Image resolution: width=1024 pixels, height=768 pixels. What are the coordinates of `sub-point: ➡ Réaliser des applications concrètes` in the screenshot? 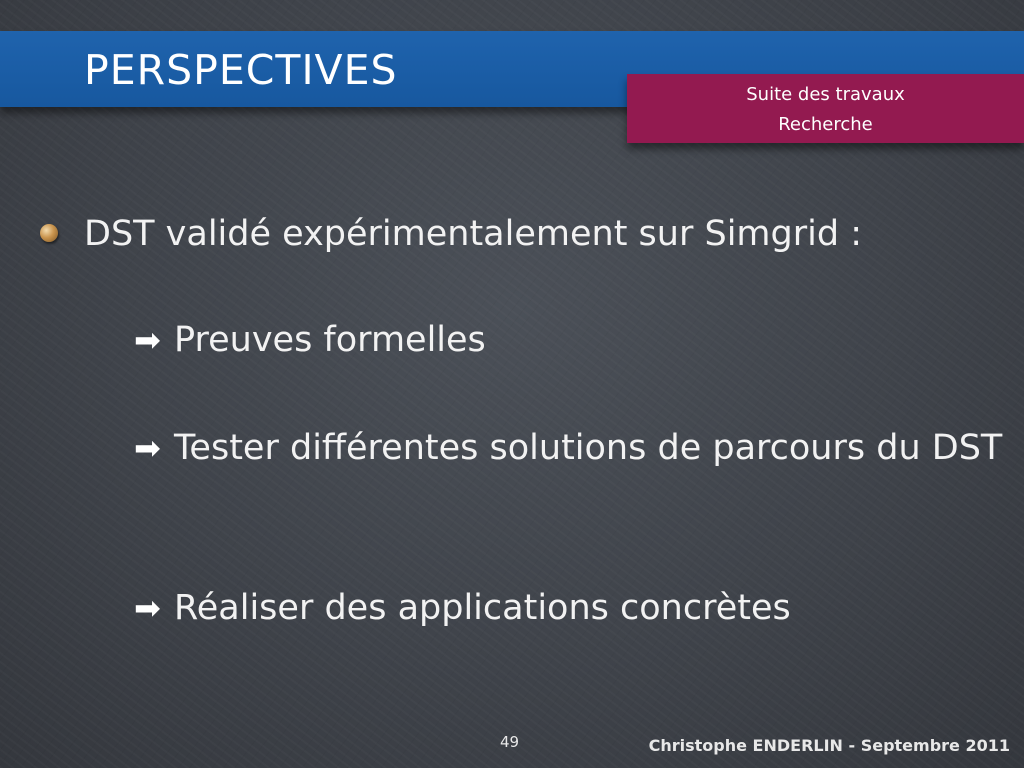 It's located at (569, 608).